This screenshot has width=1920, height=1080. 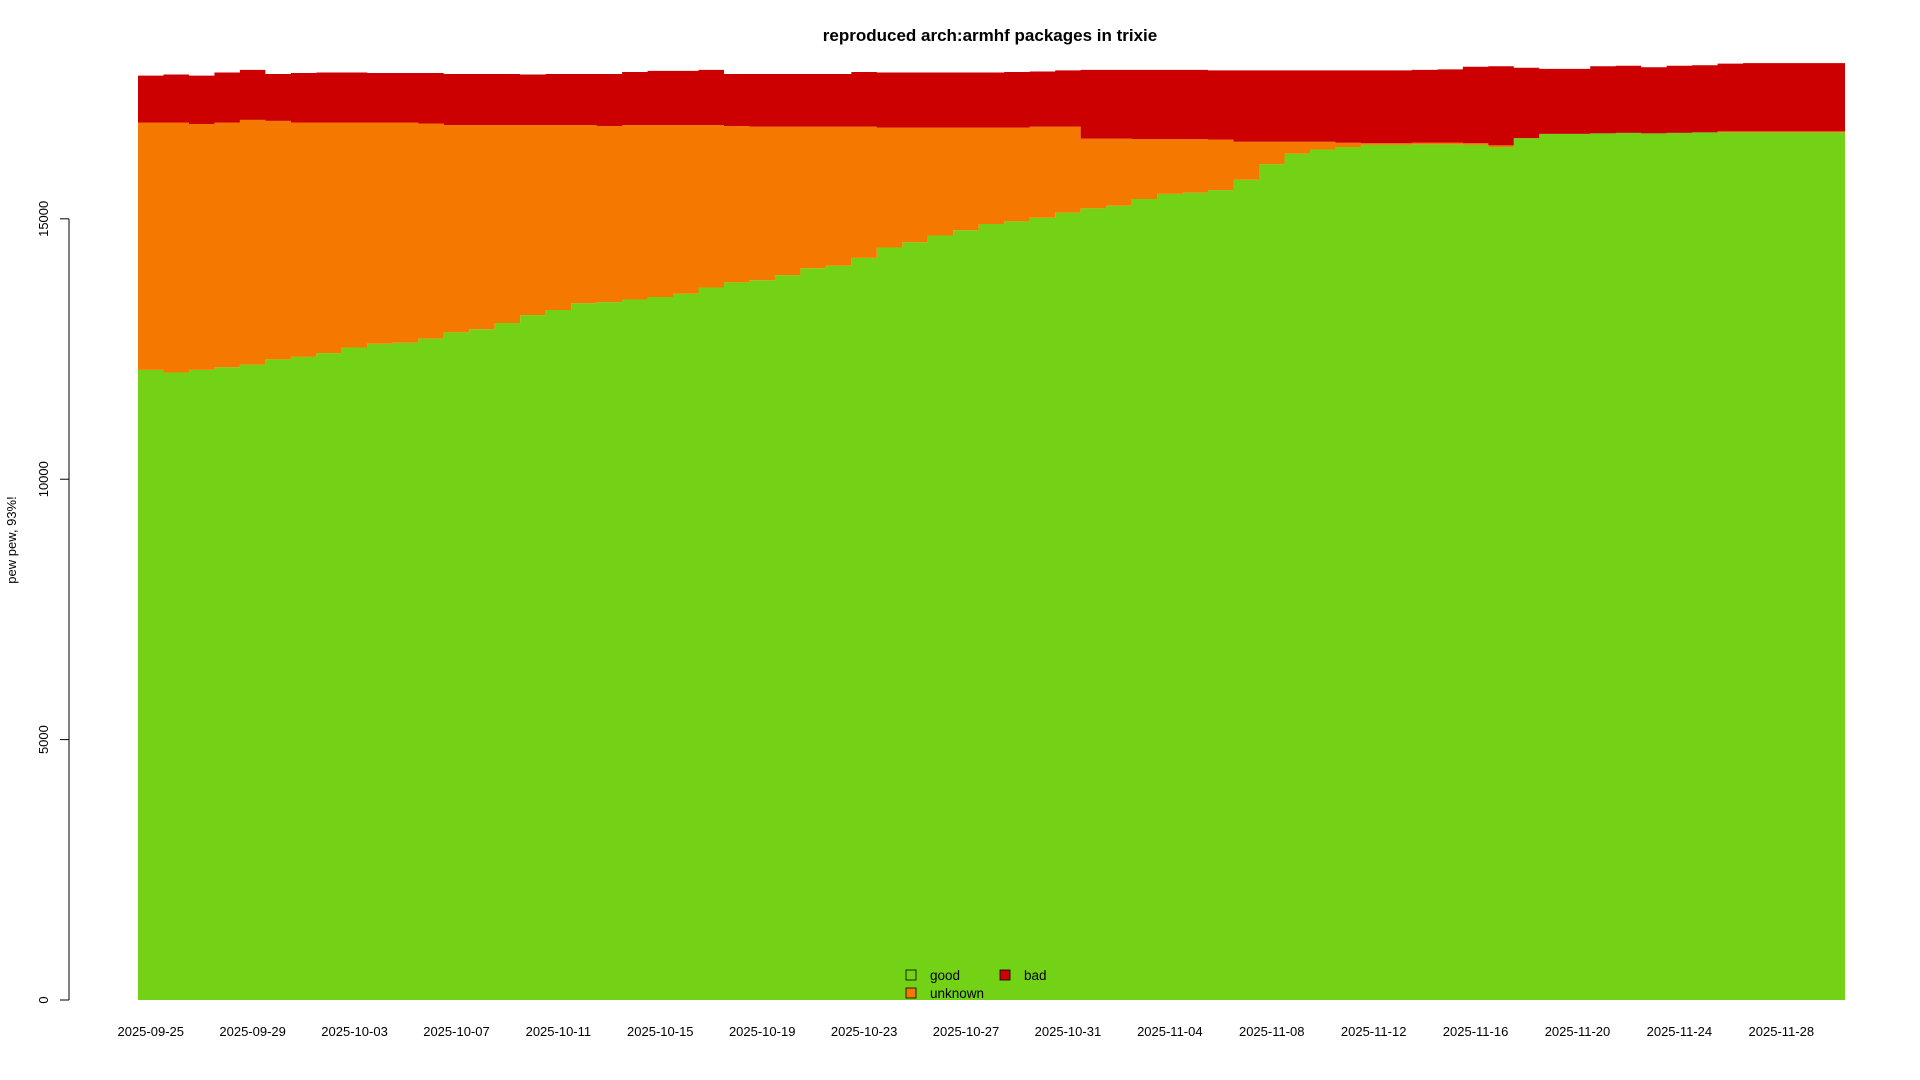 What do you see at coordinates (43, 739) in the screenshot?
I see `y-tick-label: 5000` at bounding box center [43, 739].